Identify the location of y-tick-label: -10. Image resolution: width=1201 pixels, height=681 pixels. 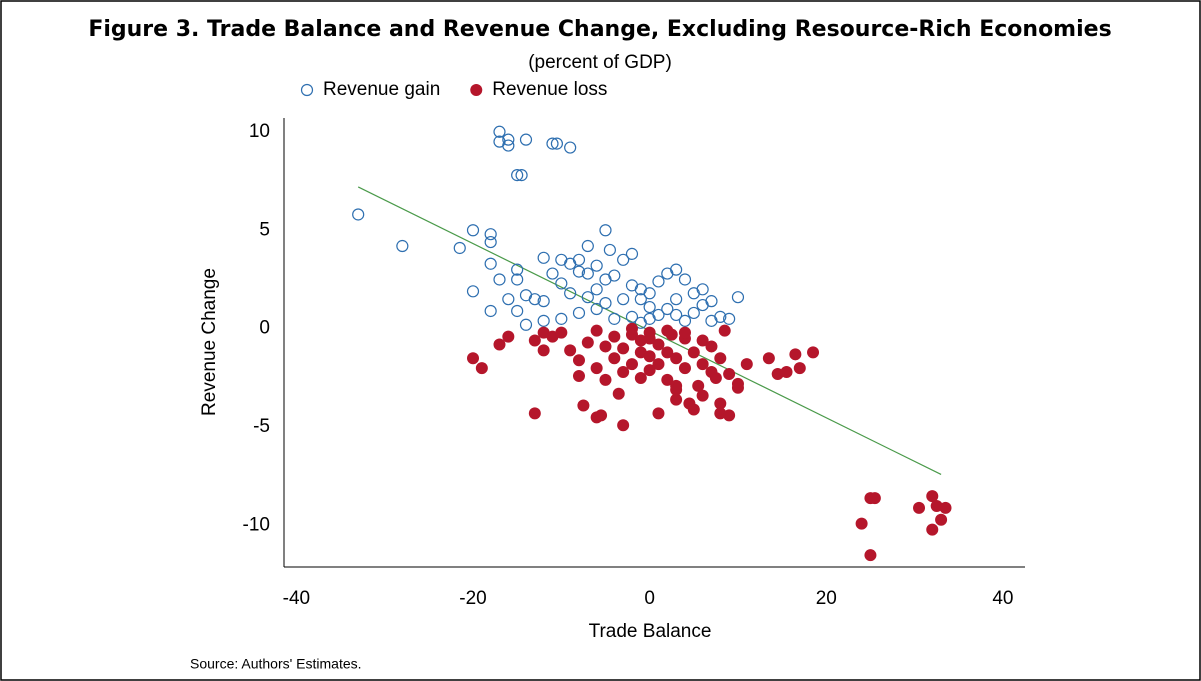
(256, 525).